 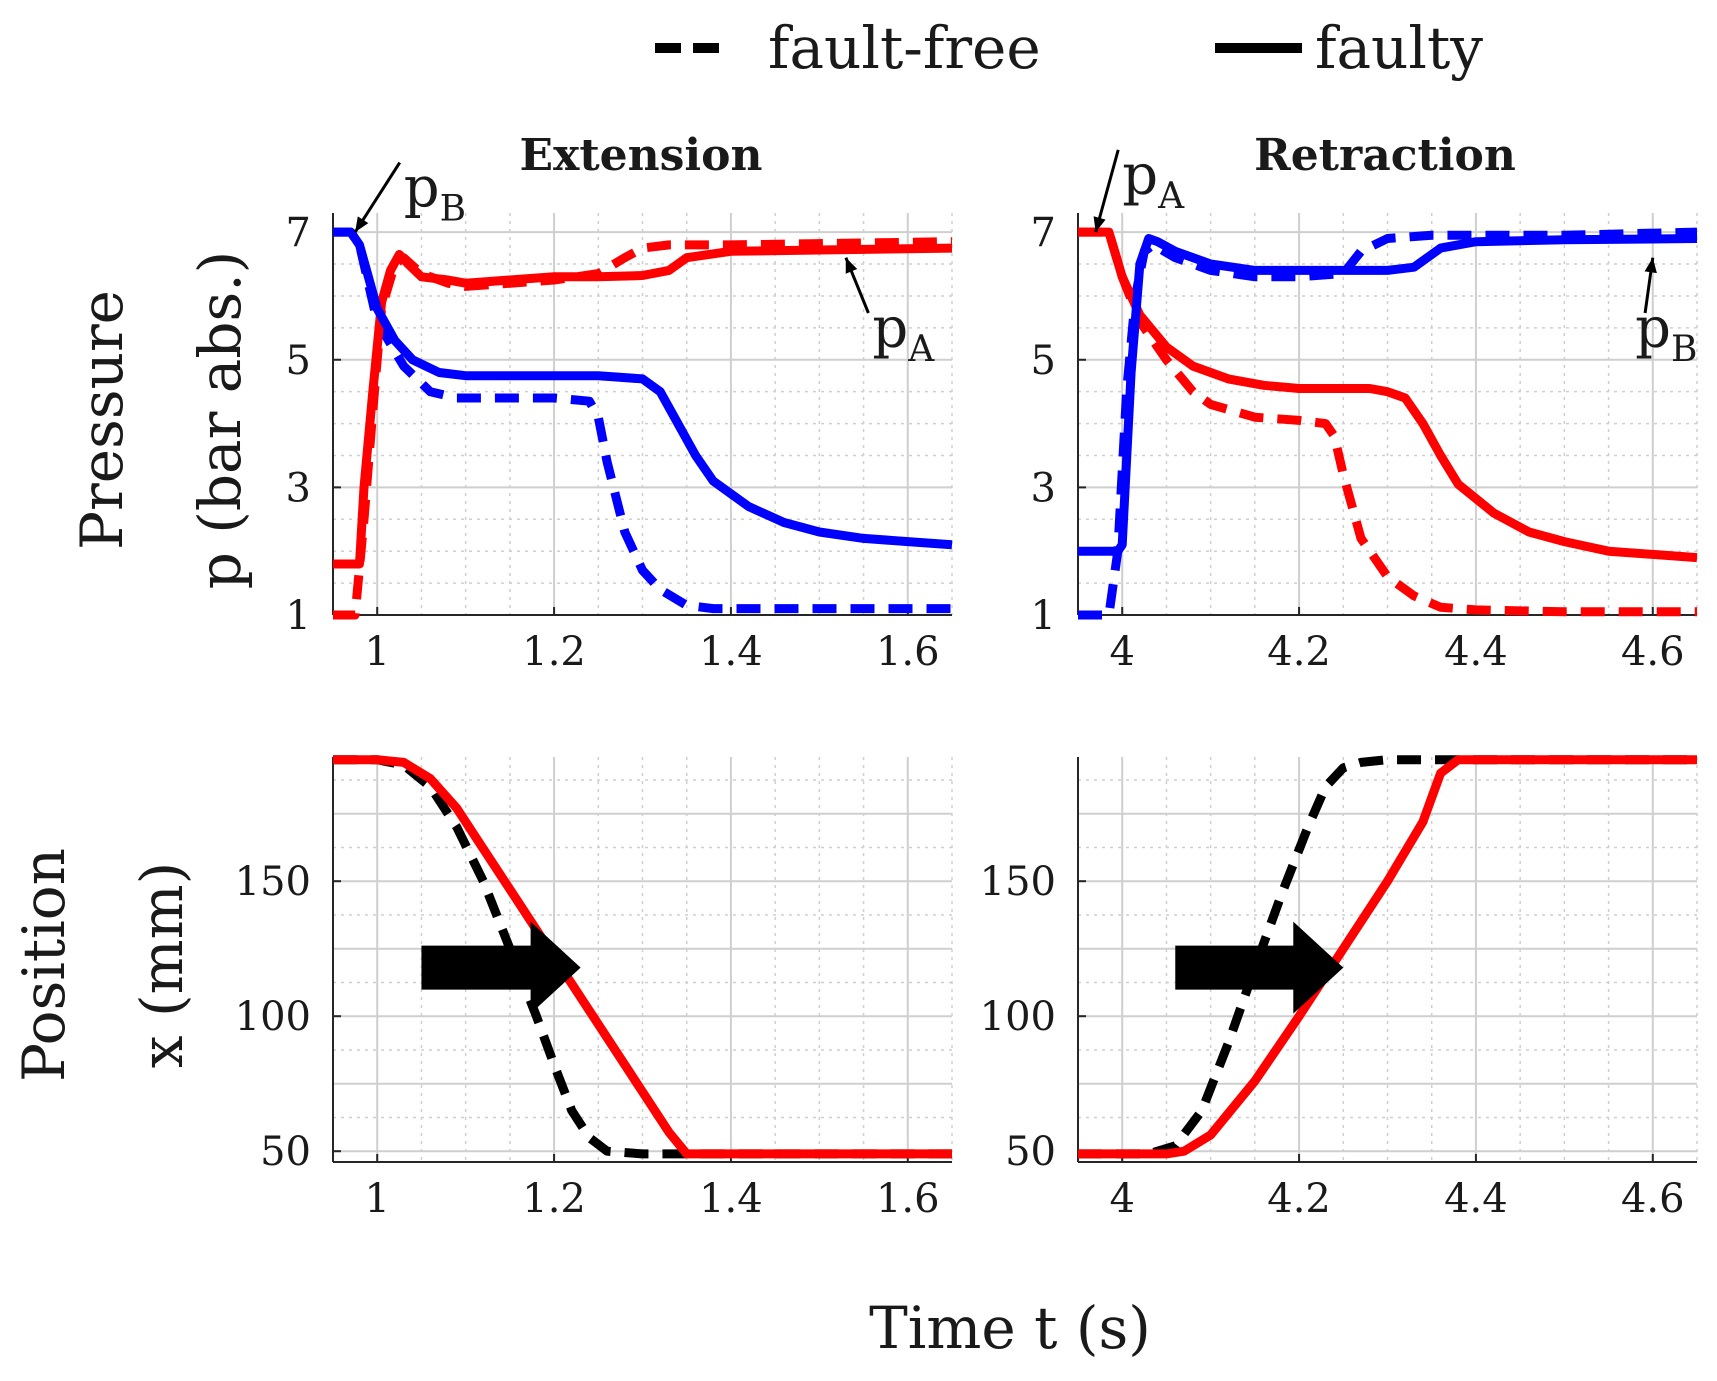 I want to click on legend: fault-free faulty, so click(x=1069, y=48).